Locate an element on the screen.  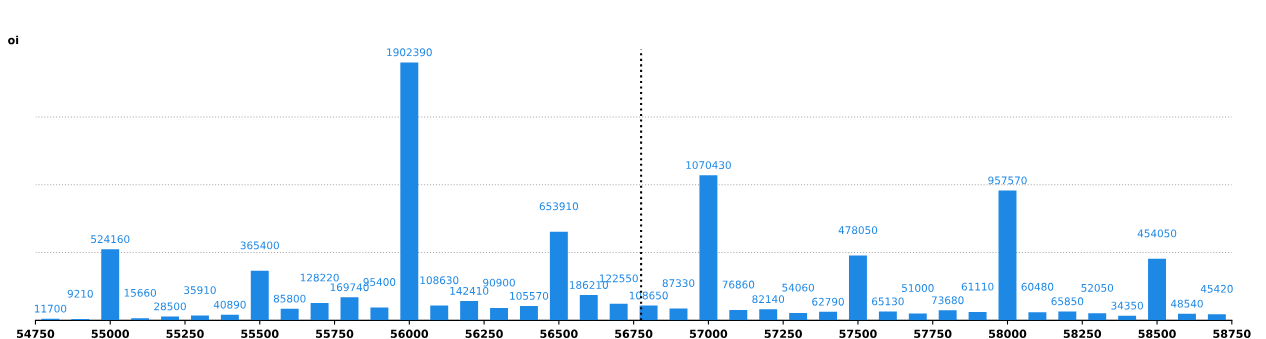
data-label: 90900 is located at coordinates (499, 282).